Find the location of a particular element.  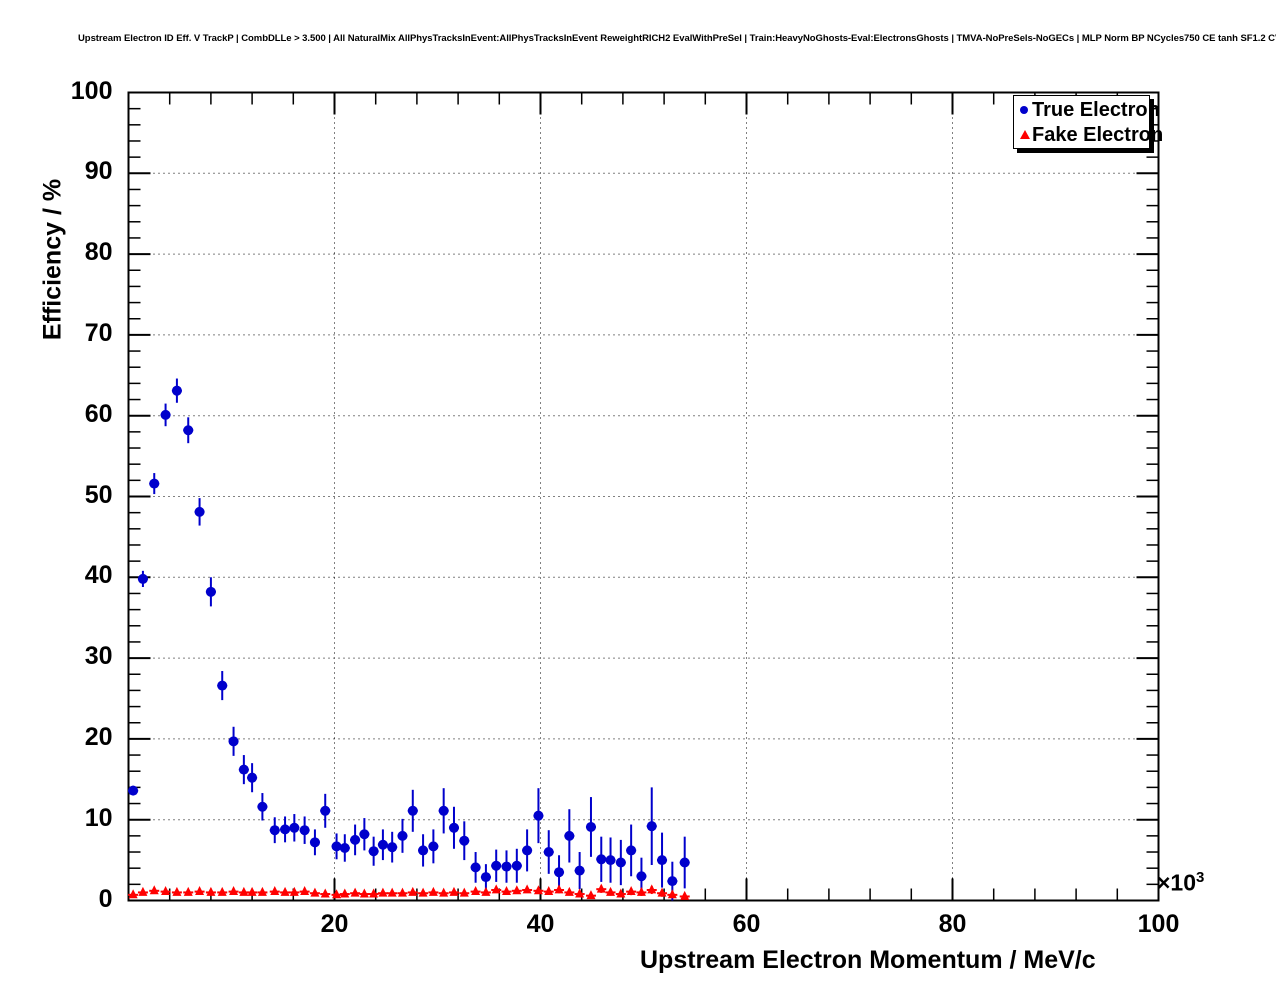

x-axis-exponent-label: ×10³ is located at coordinates (1180, 883).